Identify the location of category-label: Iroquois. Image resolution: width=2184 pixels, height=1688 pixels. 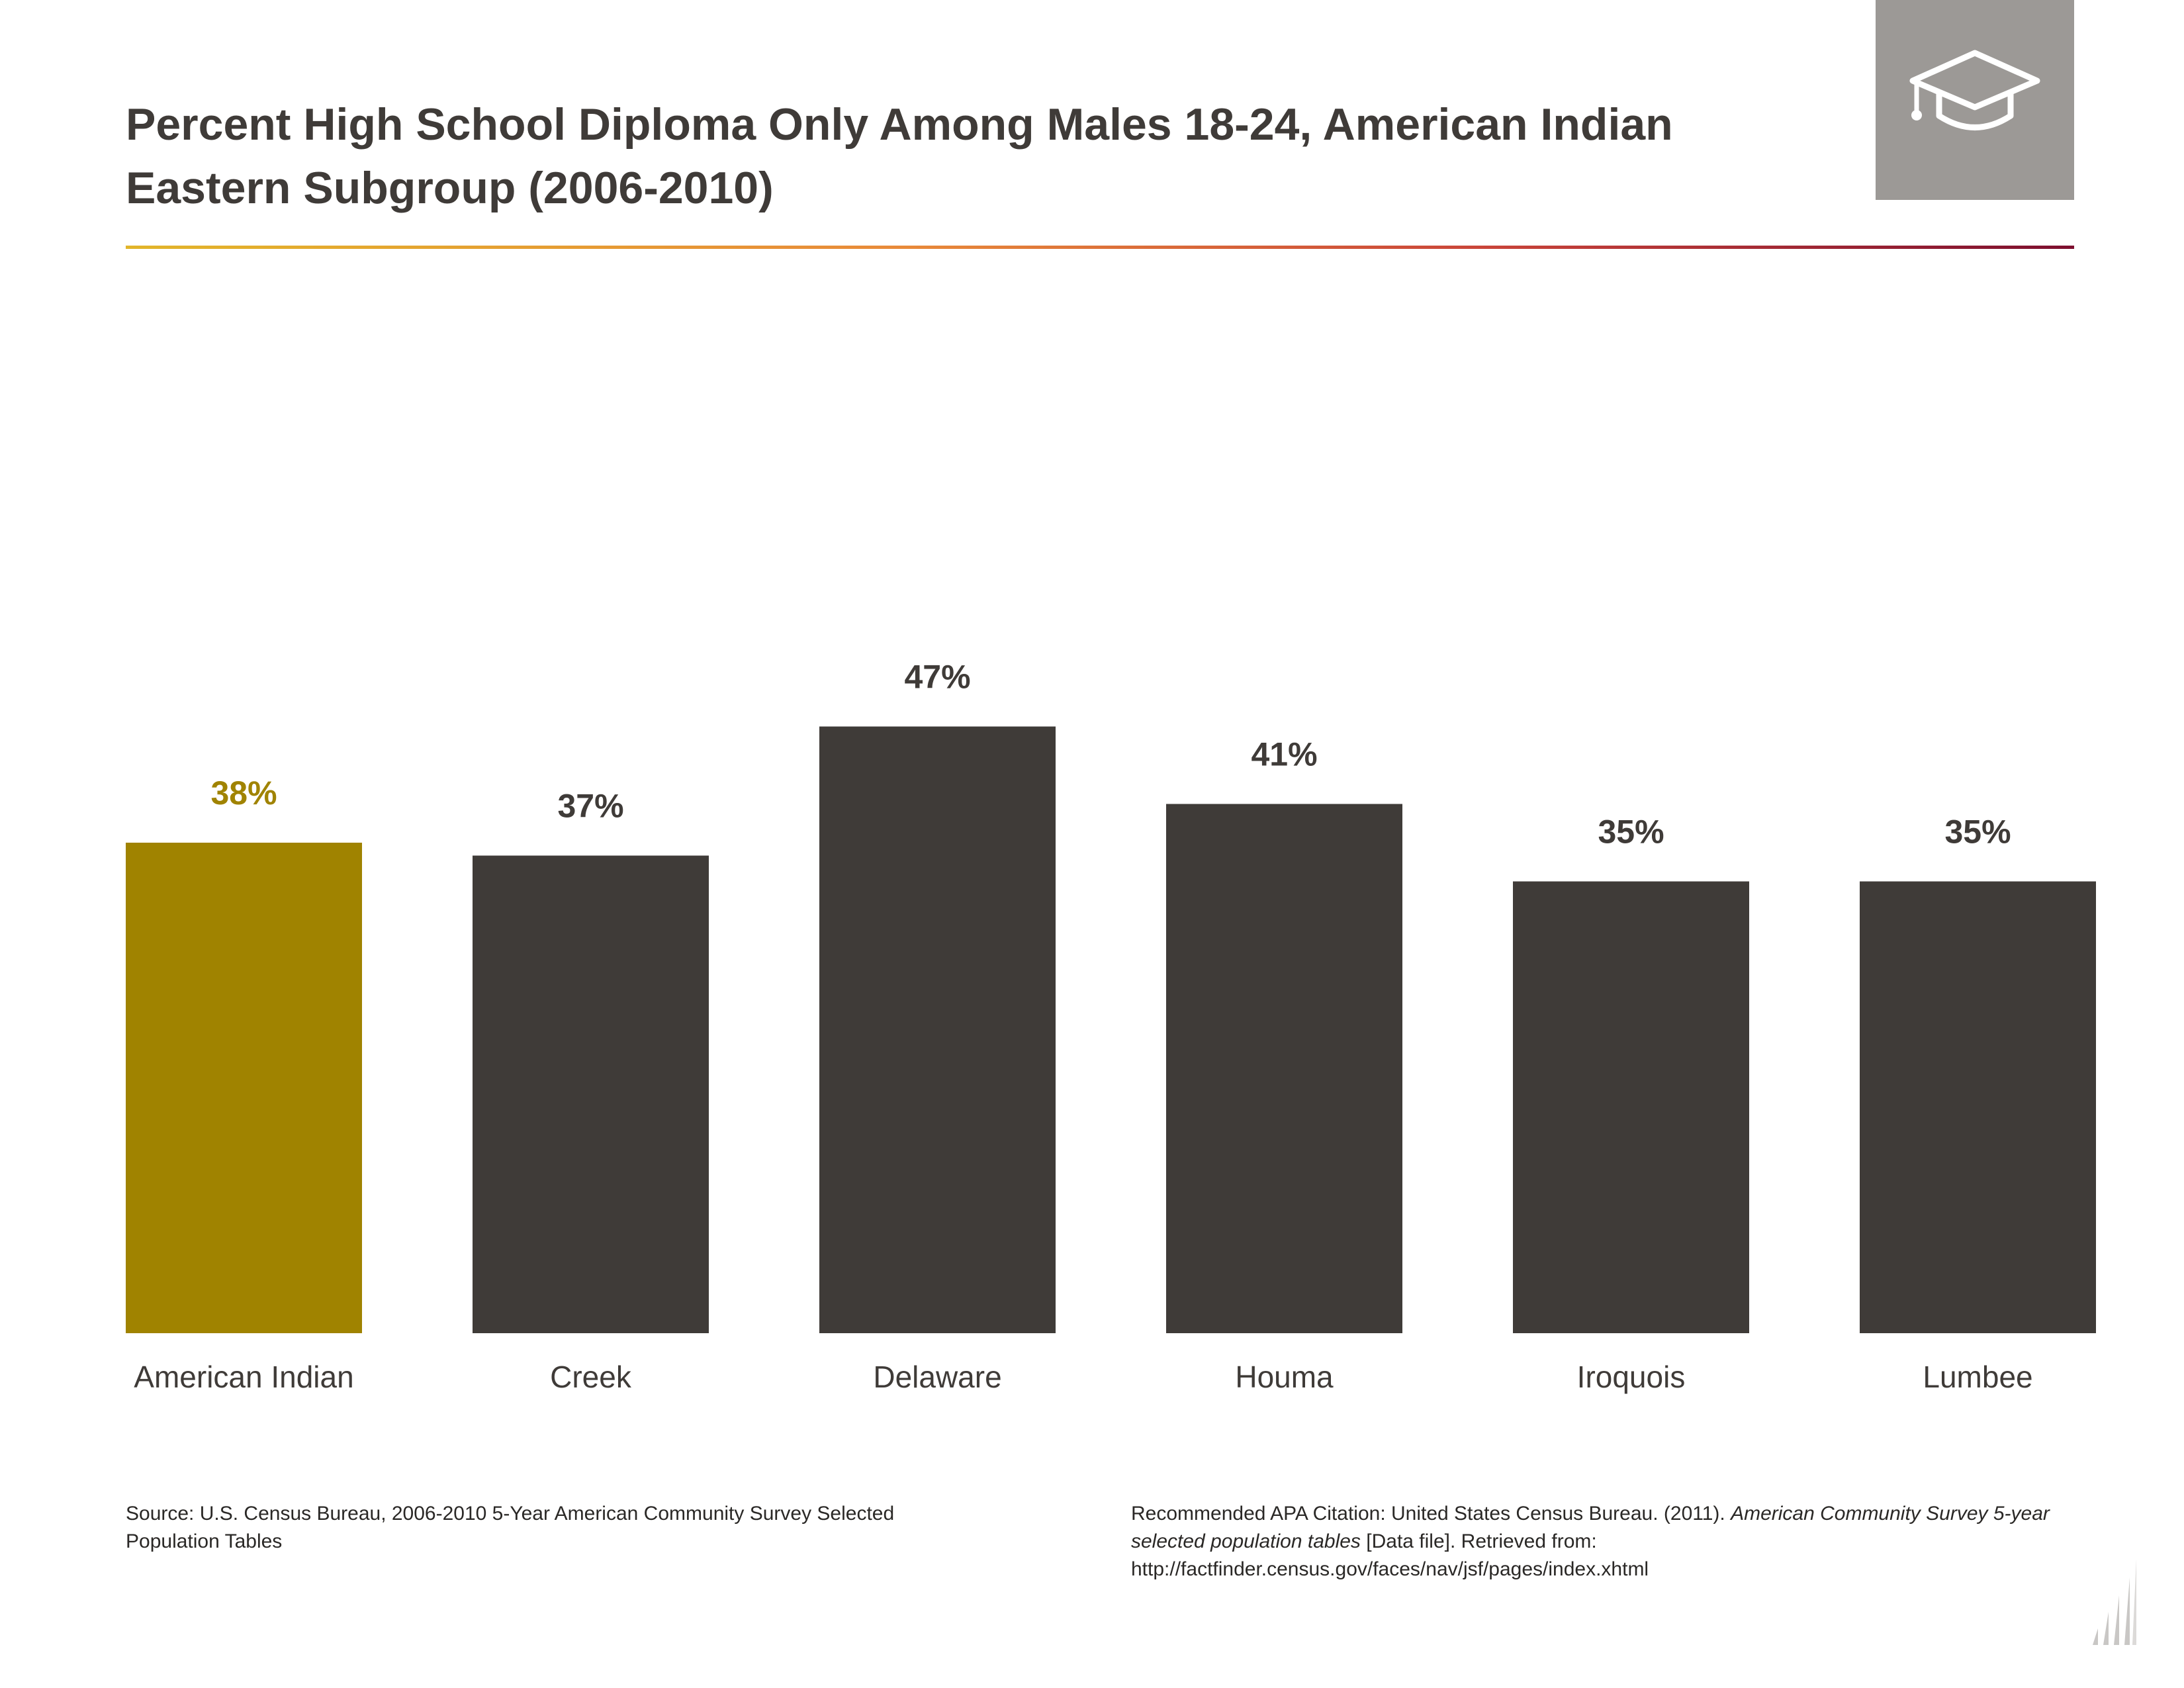
(1632, 1377).